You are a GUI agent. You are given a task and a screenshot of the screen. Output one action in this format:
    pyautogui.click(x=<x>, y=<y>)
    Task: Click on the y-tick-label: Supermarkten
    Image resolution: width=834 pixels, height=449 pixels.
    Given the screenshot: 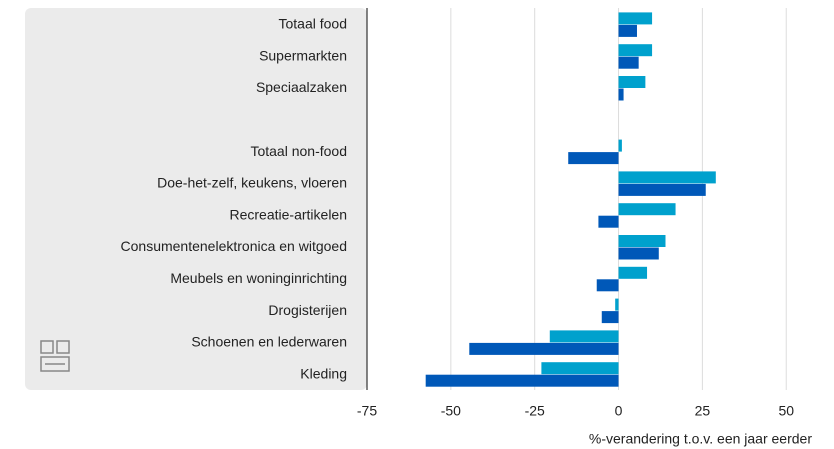 What is the action you would take?
    pyautogui.click(x=303, y=55)
    